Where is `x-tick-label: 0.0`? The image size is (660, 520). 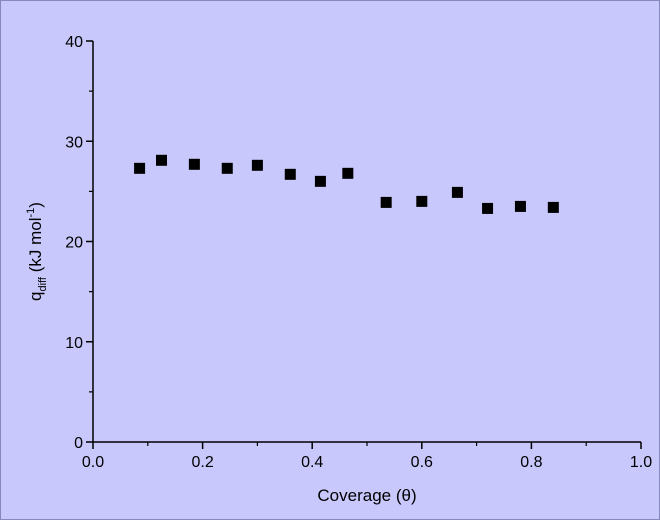 x-tick-label: 0.0 is located at coordinates (93, 462).